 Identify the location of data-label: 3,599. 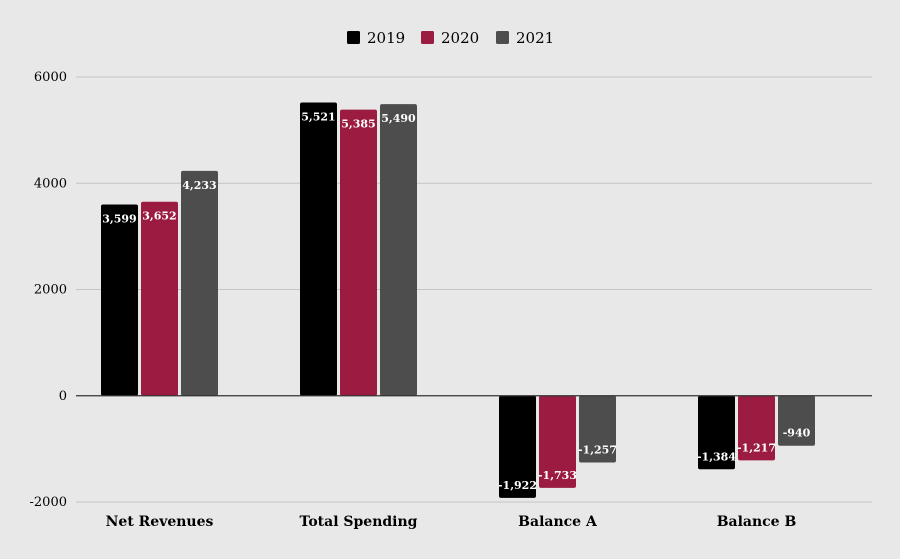
(119, 219).